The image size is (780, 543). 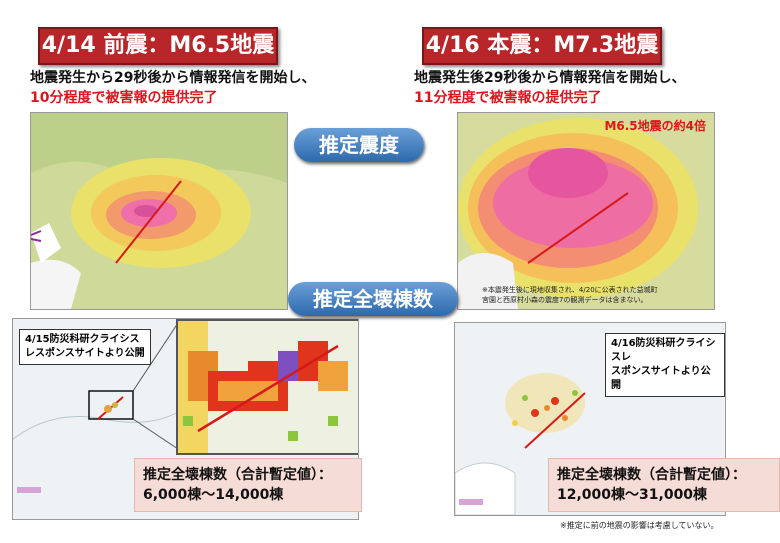 What do you see at coordinates (213, 495) in the screenshot?
I see `left-estimate-value: 6,000棟～14,000棟` at bounding box center [213, 495].